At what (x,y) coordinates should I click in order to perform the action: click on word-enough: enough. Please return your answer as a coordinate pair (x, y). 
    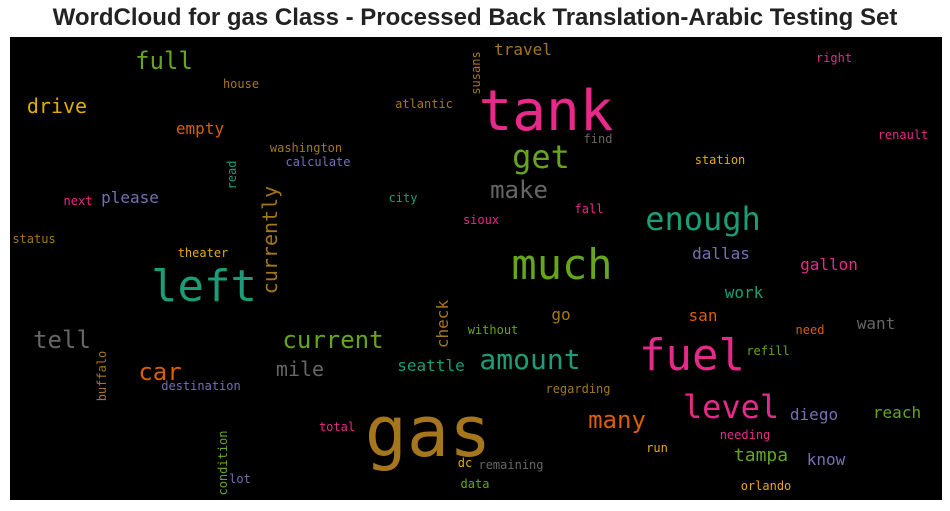
    Looking at the image, I should click on (703, 219).